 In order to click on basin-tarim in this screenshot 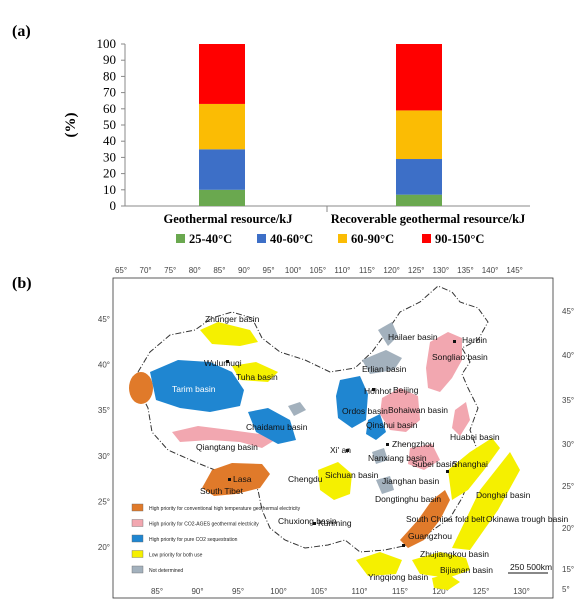, I will do `click(197, 386)`.